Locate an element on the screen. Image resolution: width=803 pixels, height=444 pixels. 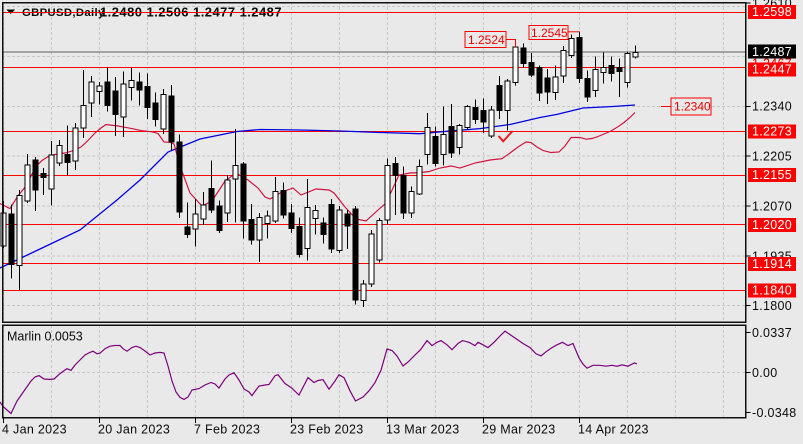
svg-text: 1.2273 is located at coordinates (772, 131).